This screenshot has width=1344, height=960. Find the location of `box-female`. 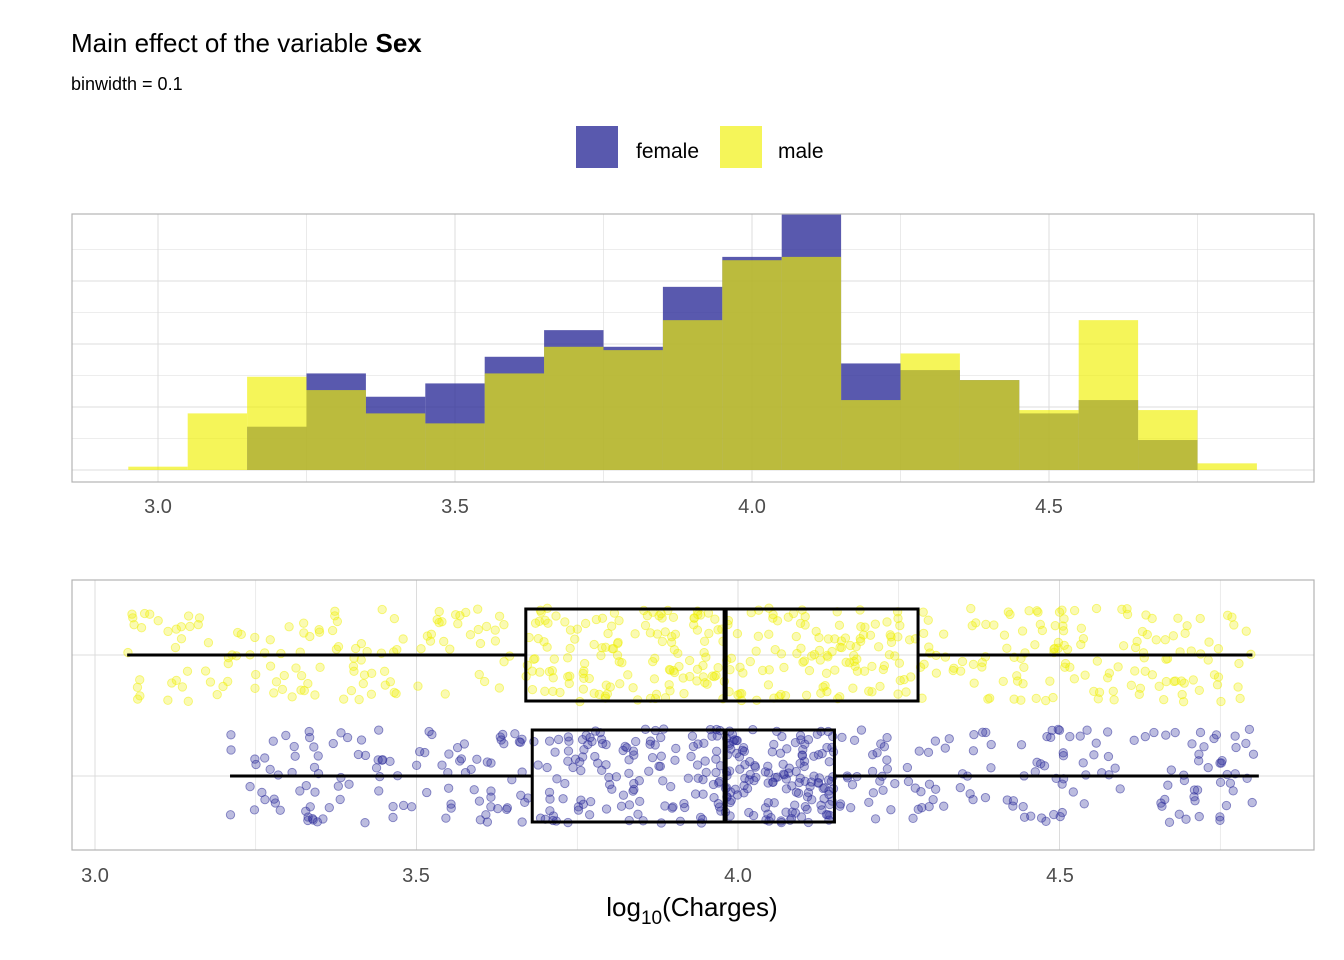

box-female is located at coordinates (683, 776).